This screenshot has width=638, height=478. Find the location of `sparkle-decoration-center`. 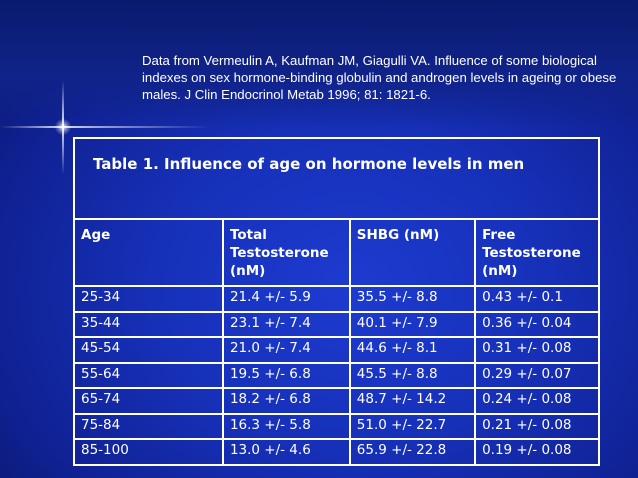

sparkle-decoration-center is located at coordinates (63, 127).